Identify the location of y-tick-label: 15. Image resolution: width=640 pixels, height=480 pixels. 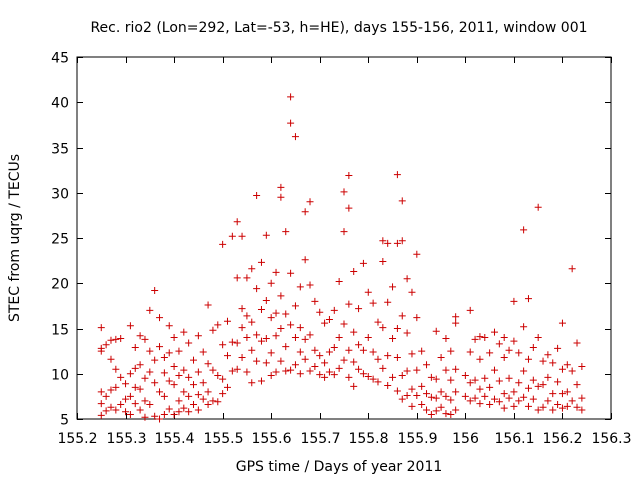
(60, 331).